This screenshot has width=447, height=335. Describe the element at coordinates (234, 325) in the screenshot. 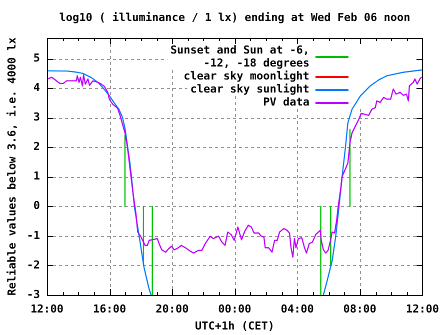

I see `x-axis-title: UTC+1h (CET)` at that location.